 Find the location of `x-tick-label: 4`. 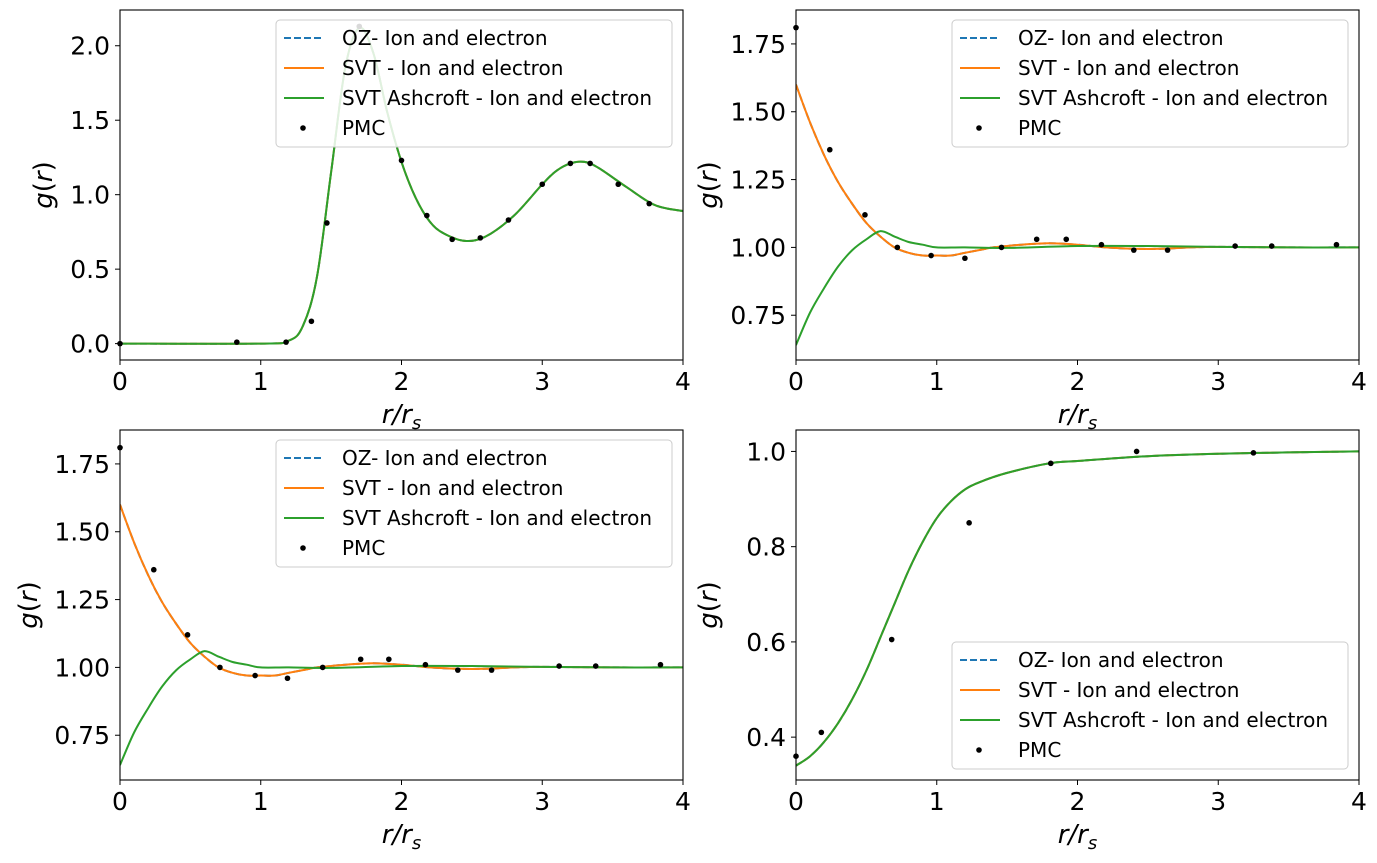

x-tick-label: 4 is located at coordinates (1359, 801).